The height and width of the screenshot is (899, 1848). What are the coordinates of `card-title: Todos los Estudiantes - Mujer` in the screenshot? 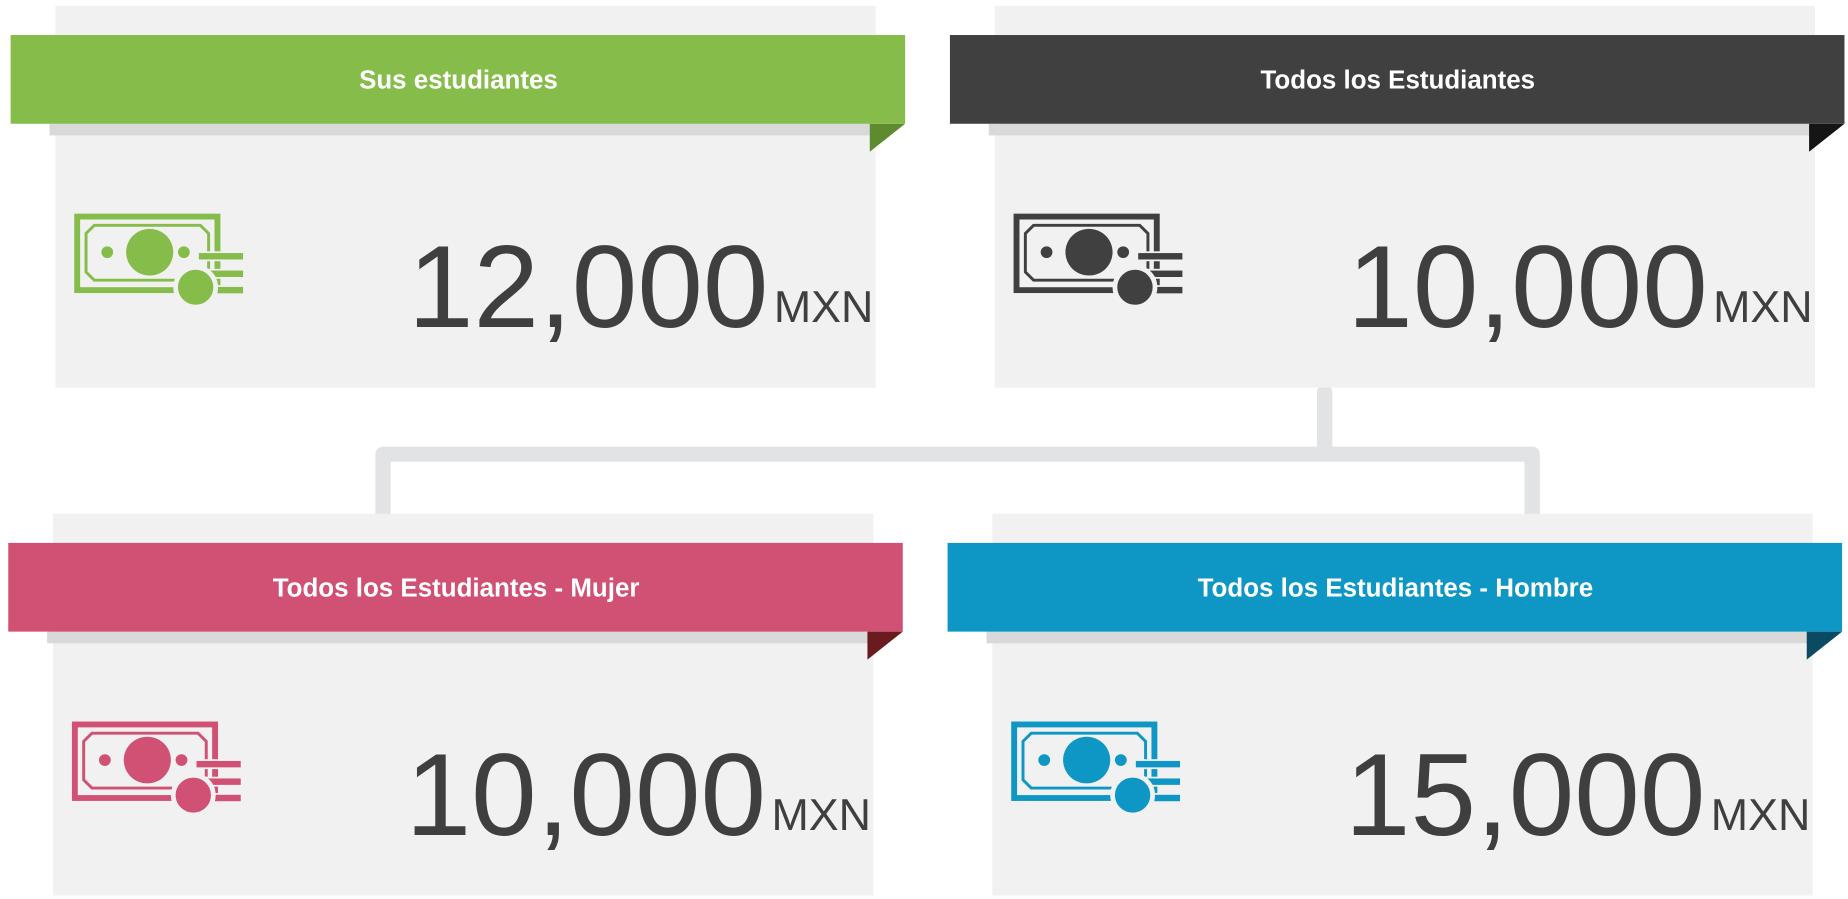 It's located at (456, 589).